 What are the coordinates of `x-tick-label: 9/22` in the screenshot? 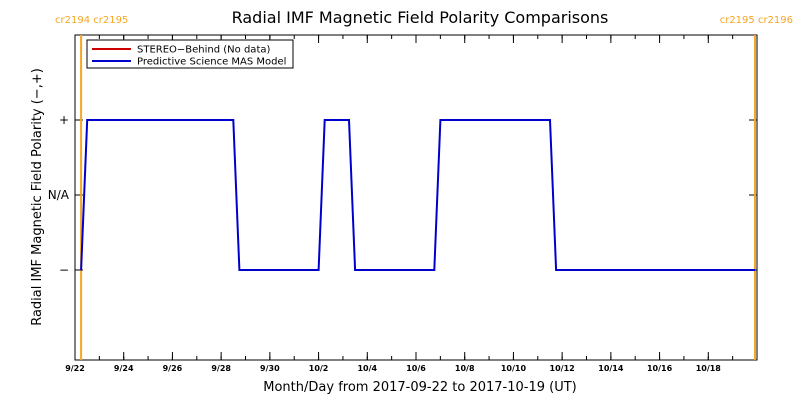 It's located at (75, 368).